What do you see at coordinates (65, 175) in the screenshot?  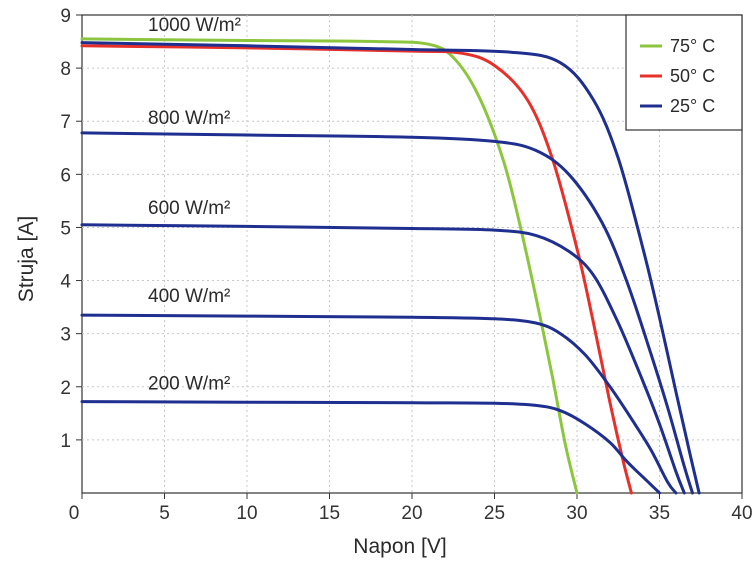 I see `y-tick-label: 6` at bounding box center [65, 175].